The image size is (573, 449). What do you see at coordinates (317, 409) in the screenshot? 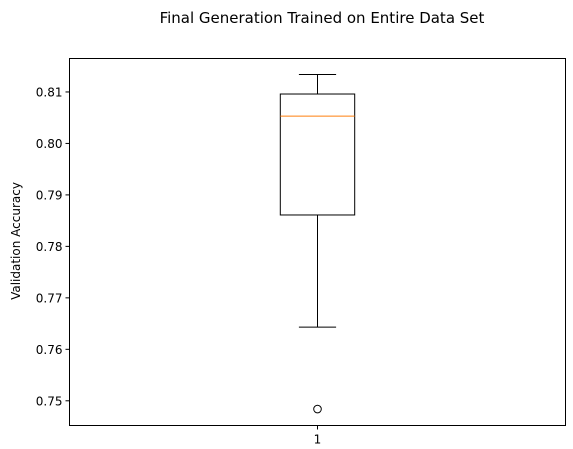
I see `outlier-point` at bounding box center [317, 409].